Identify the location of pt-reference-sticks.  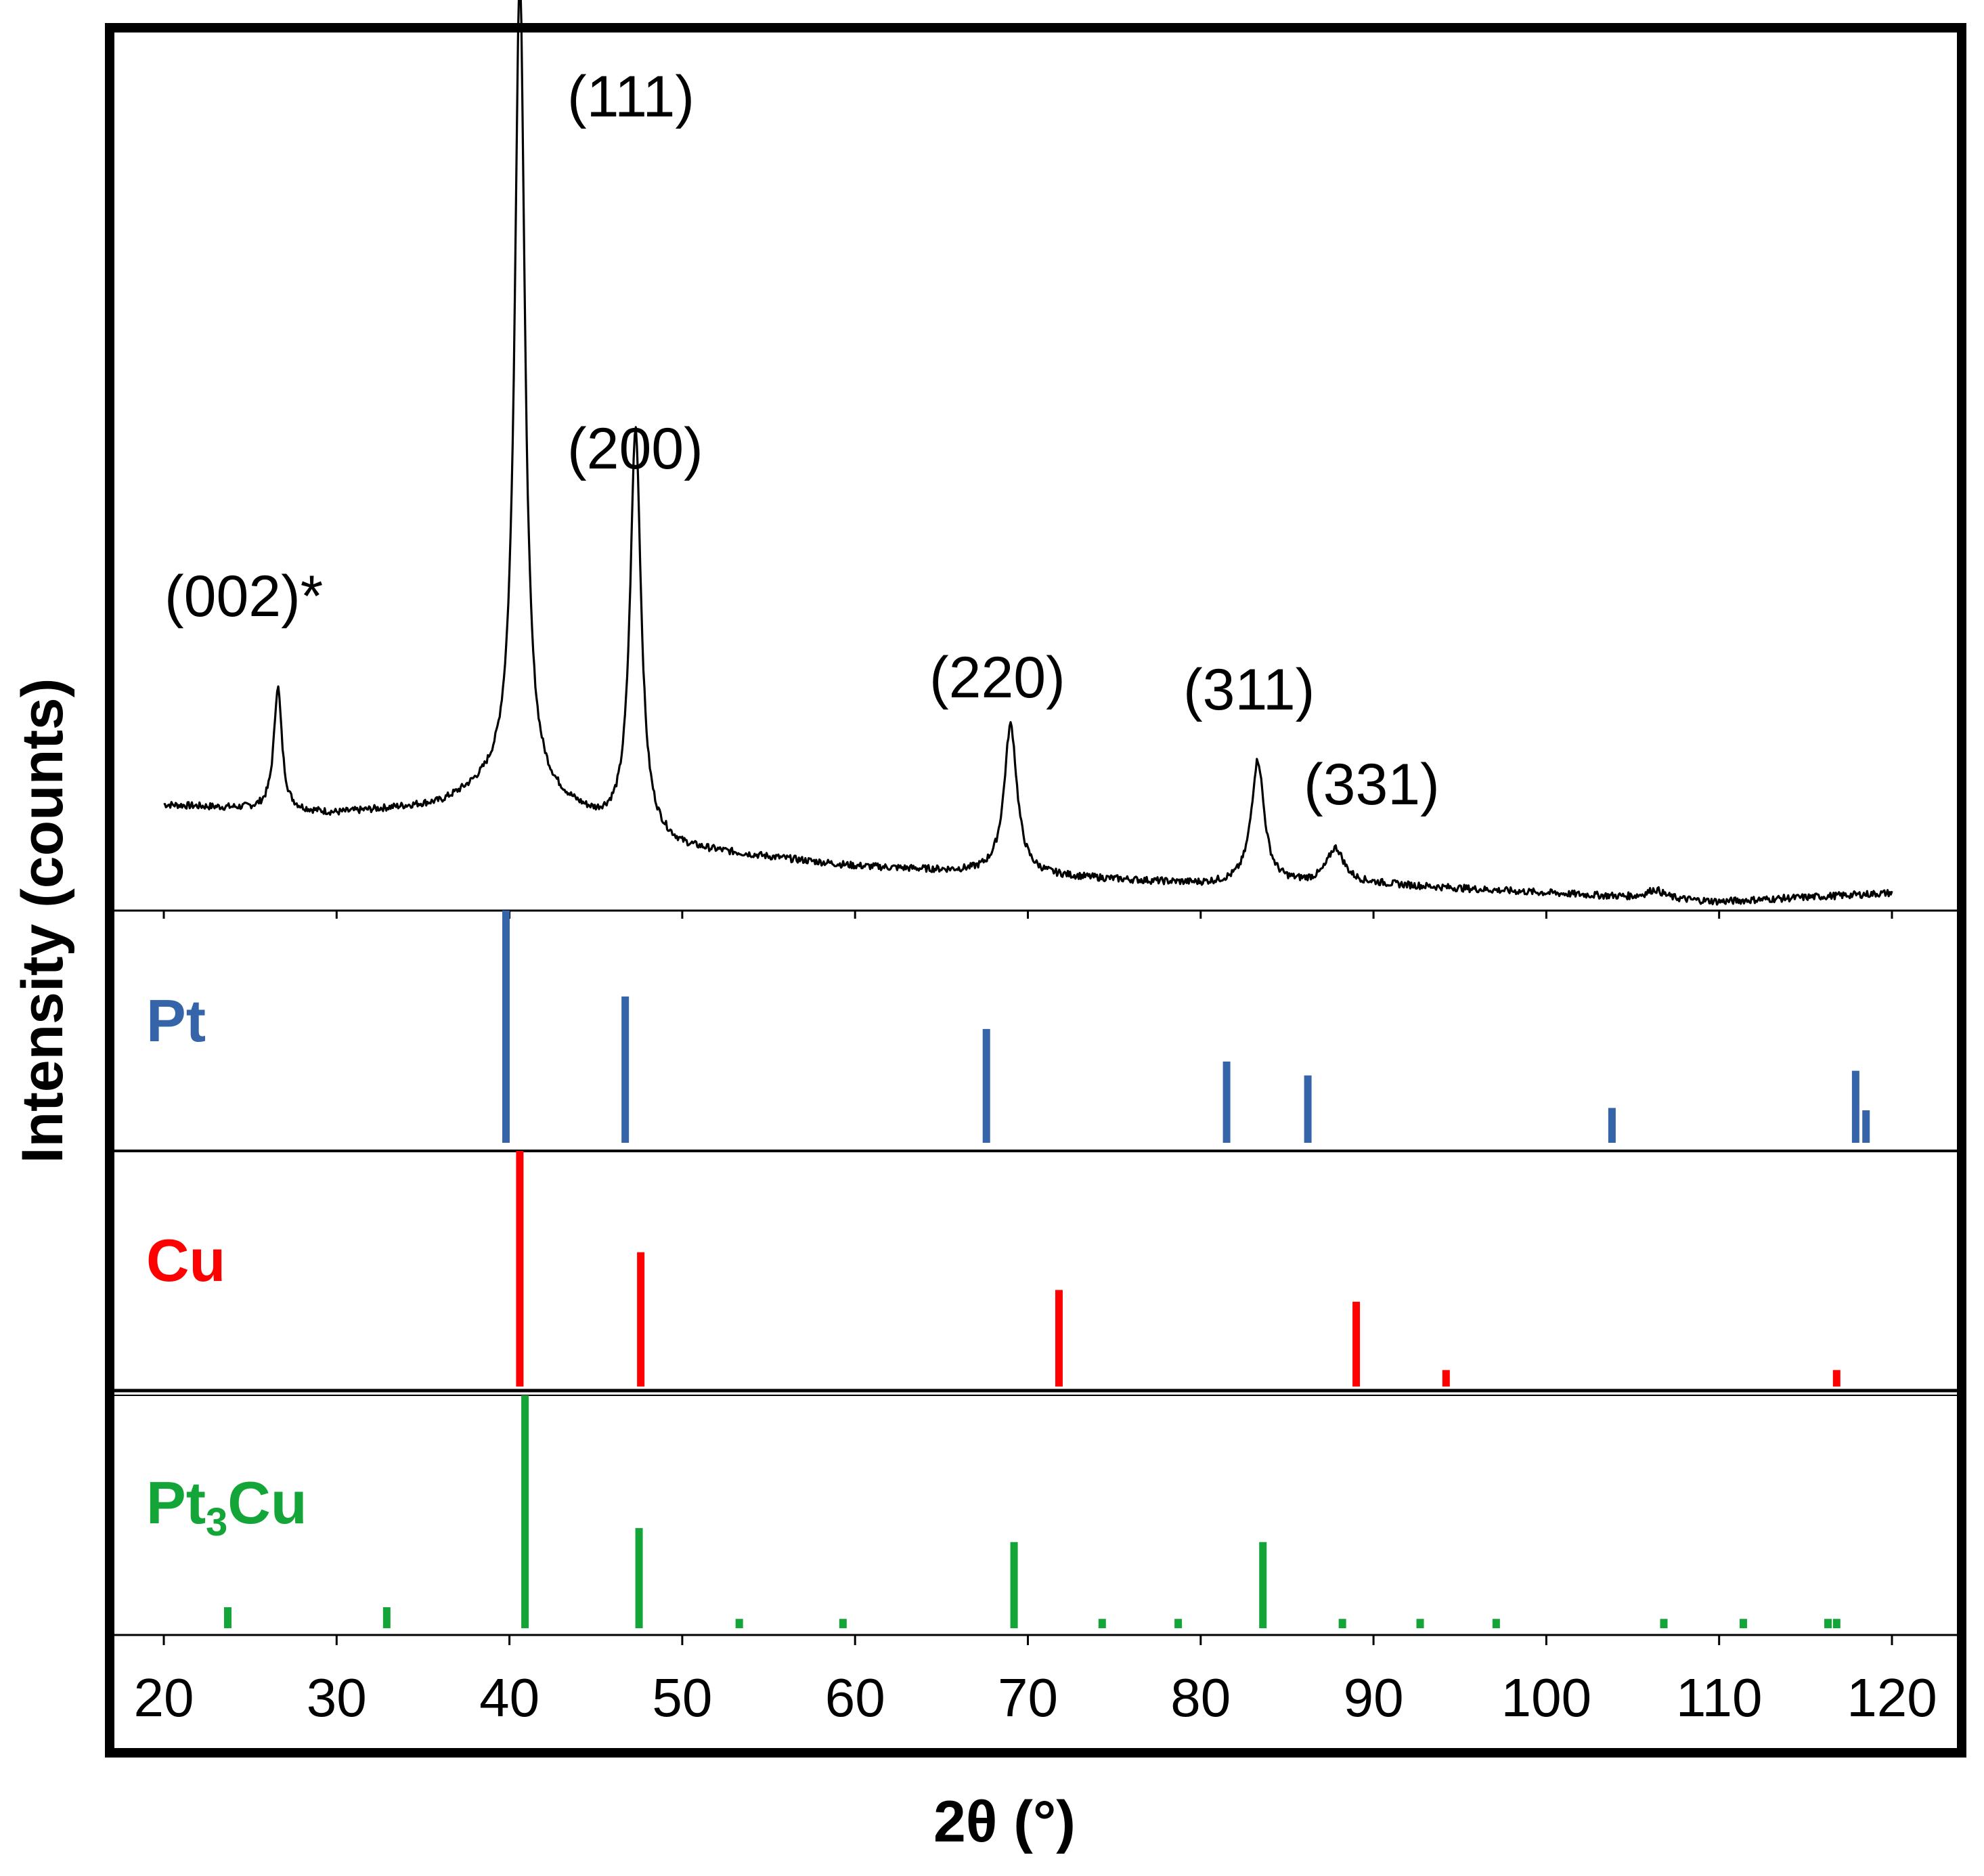
(1186, 1027).